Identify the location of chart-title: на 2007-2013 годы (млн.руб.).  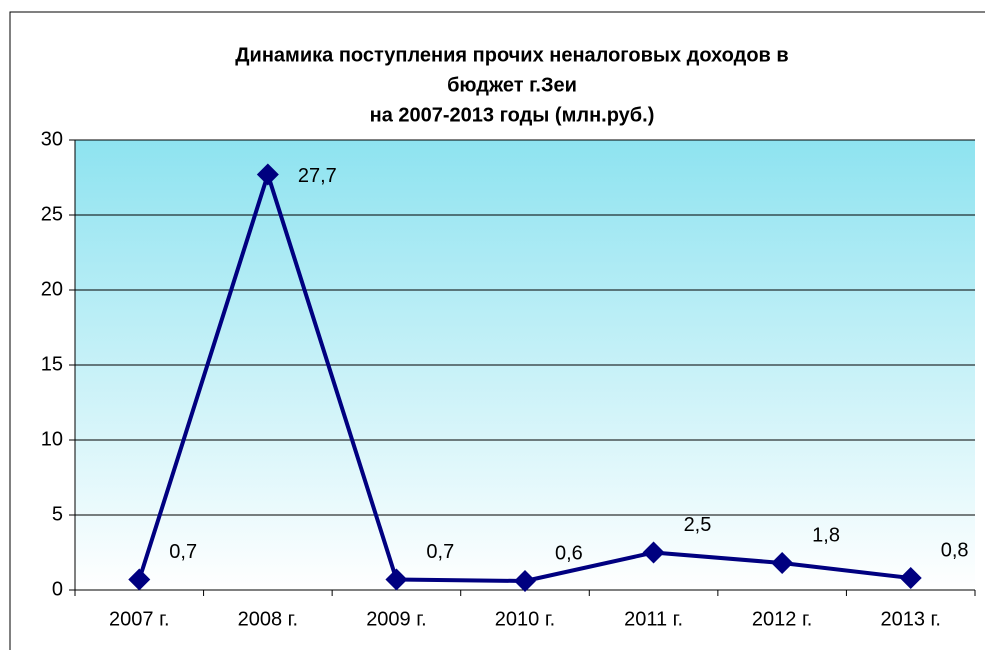
(512, 115).